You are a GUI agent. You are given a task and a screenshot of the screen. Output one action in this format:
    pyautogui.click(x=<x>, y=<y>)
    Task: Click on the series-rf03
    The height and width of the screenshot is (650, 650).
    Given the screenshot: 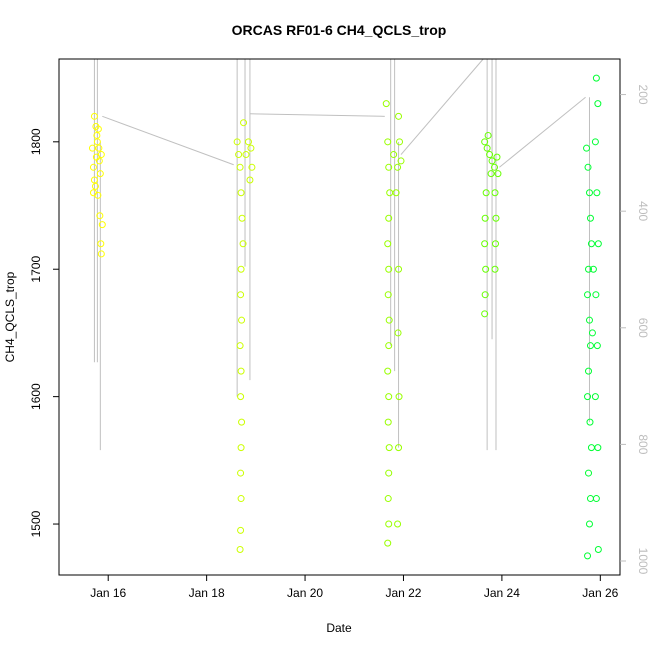 What is the action you would take?
    pyautogui.click(x=393, y=323)
    